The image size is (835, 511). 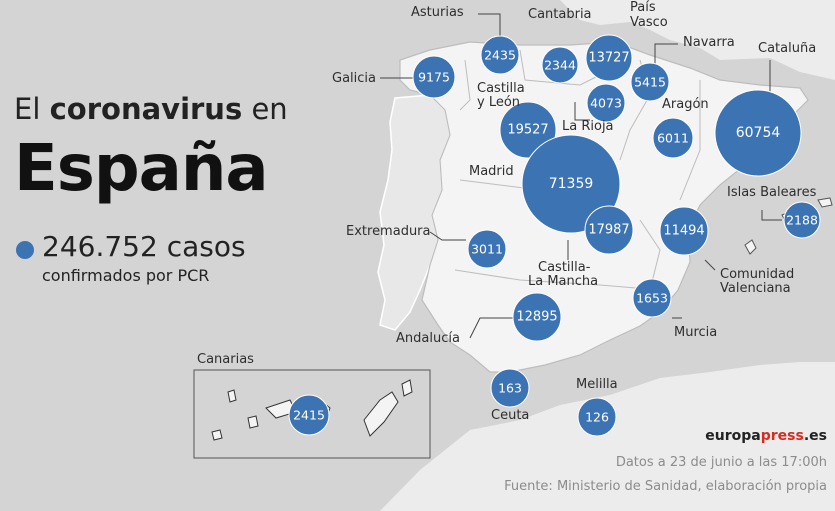 What do you see at coordinates (685, 104) in the screenshot?
I see `label-aragon: Aragón` at bounding box center [685, 104].